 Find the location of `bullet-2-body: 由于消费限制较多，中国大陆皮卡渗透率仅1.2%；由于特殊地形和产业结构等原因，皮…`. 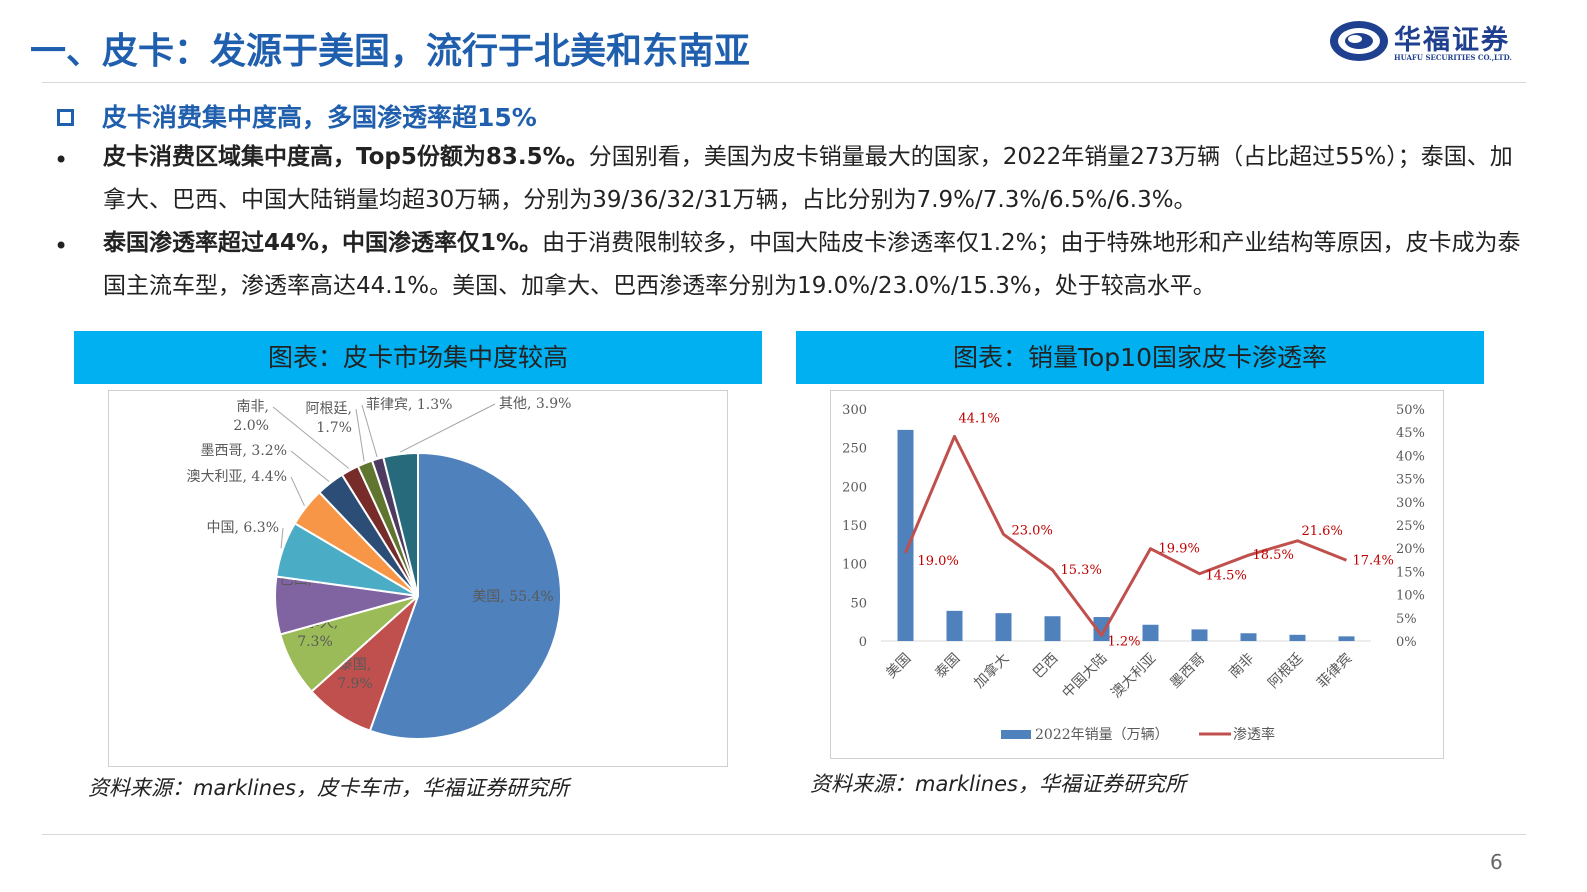

bullet-2-body: 由于消费限制较多，中国大陆皮卡渗透率仅1.2%；由于特殊地形和产业结构等原因，皮… is located at coordinates (812, 264).